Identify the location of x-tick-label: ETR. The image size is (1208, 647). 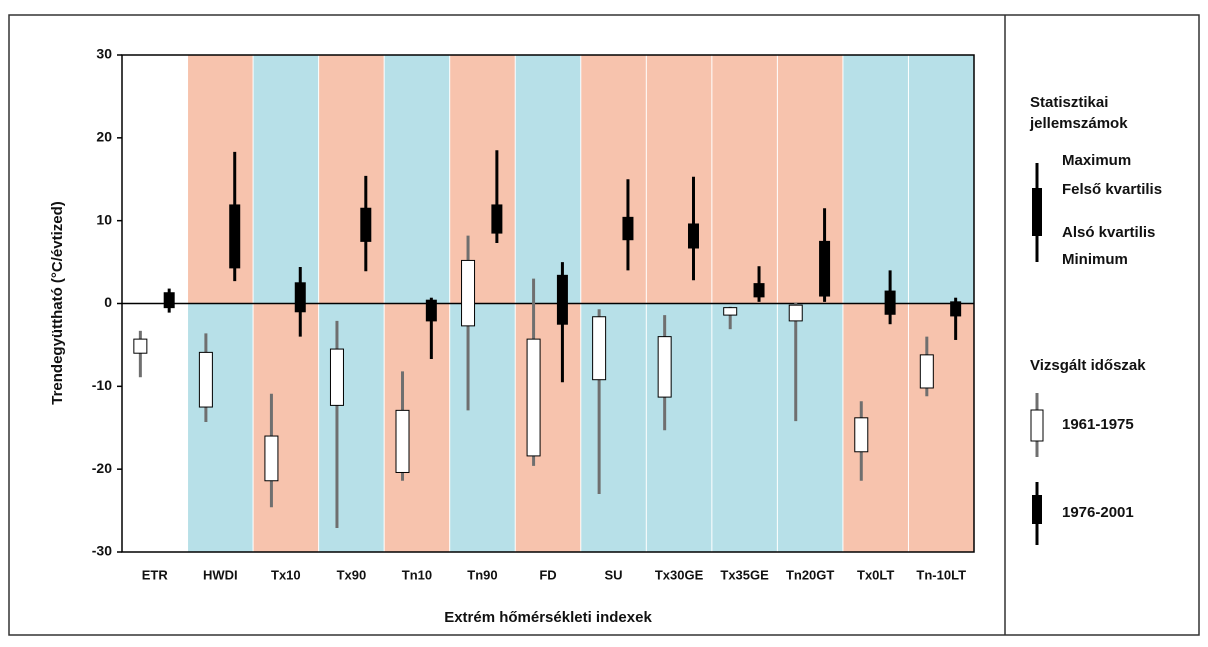
(155, 574).